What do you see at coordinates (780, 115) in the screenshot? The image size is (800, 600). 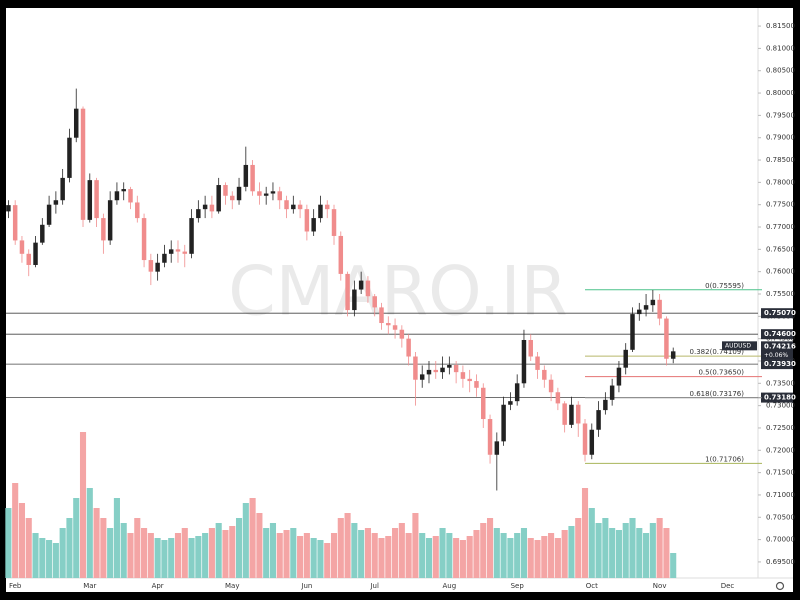 I see `y-tick-label: 0.79500` at bounding box center [780, 115].